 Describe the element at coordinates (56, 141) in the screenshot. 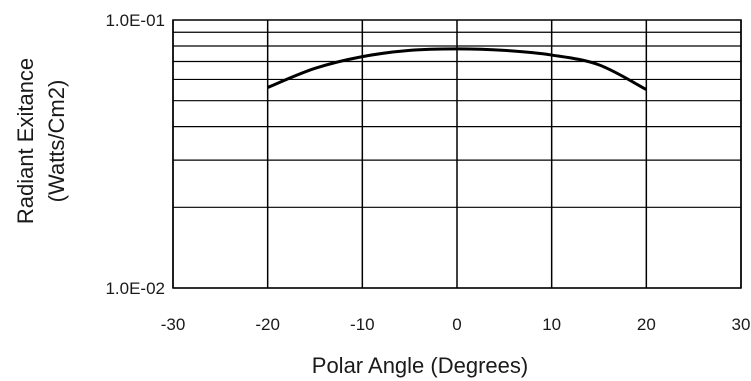

I see `y-axis-title-line: (Watts/Cm2)` at that location.